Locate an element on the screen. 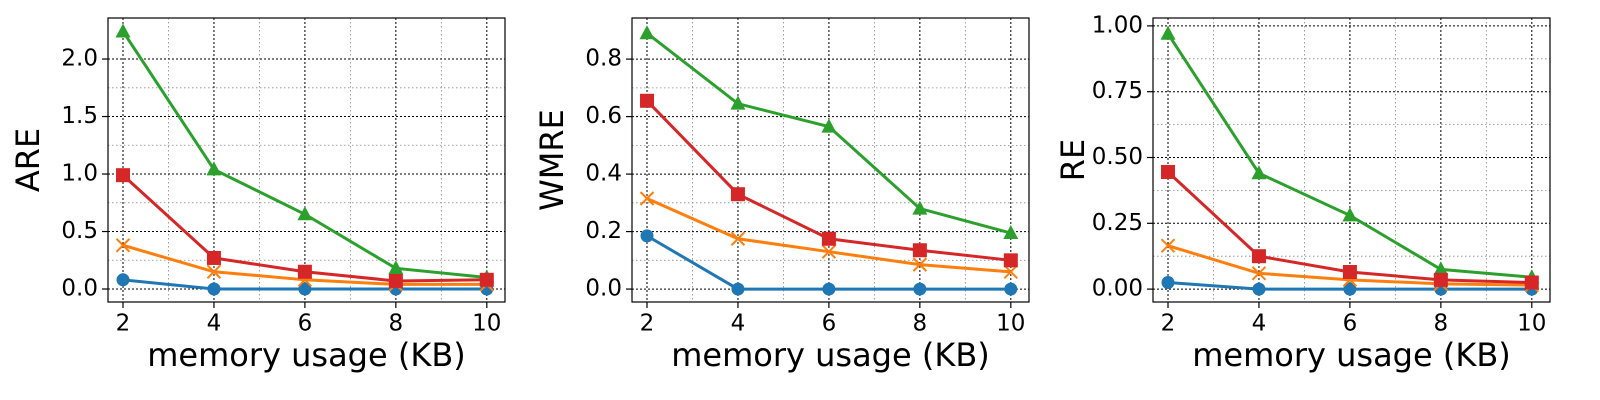  y-tick-label: 0.4 is located at coordinates (603, 174).